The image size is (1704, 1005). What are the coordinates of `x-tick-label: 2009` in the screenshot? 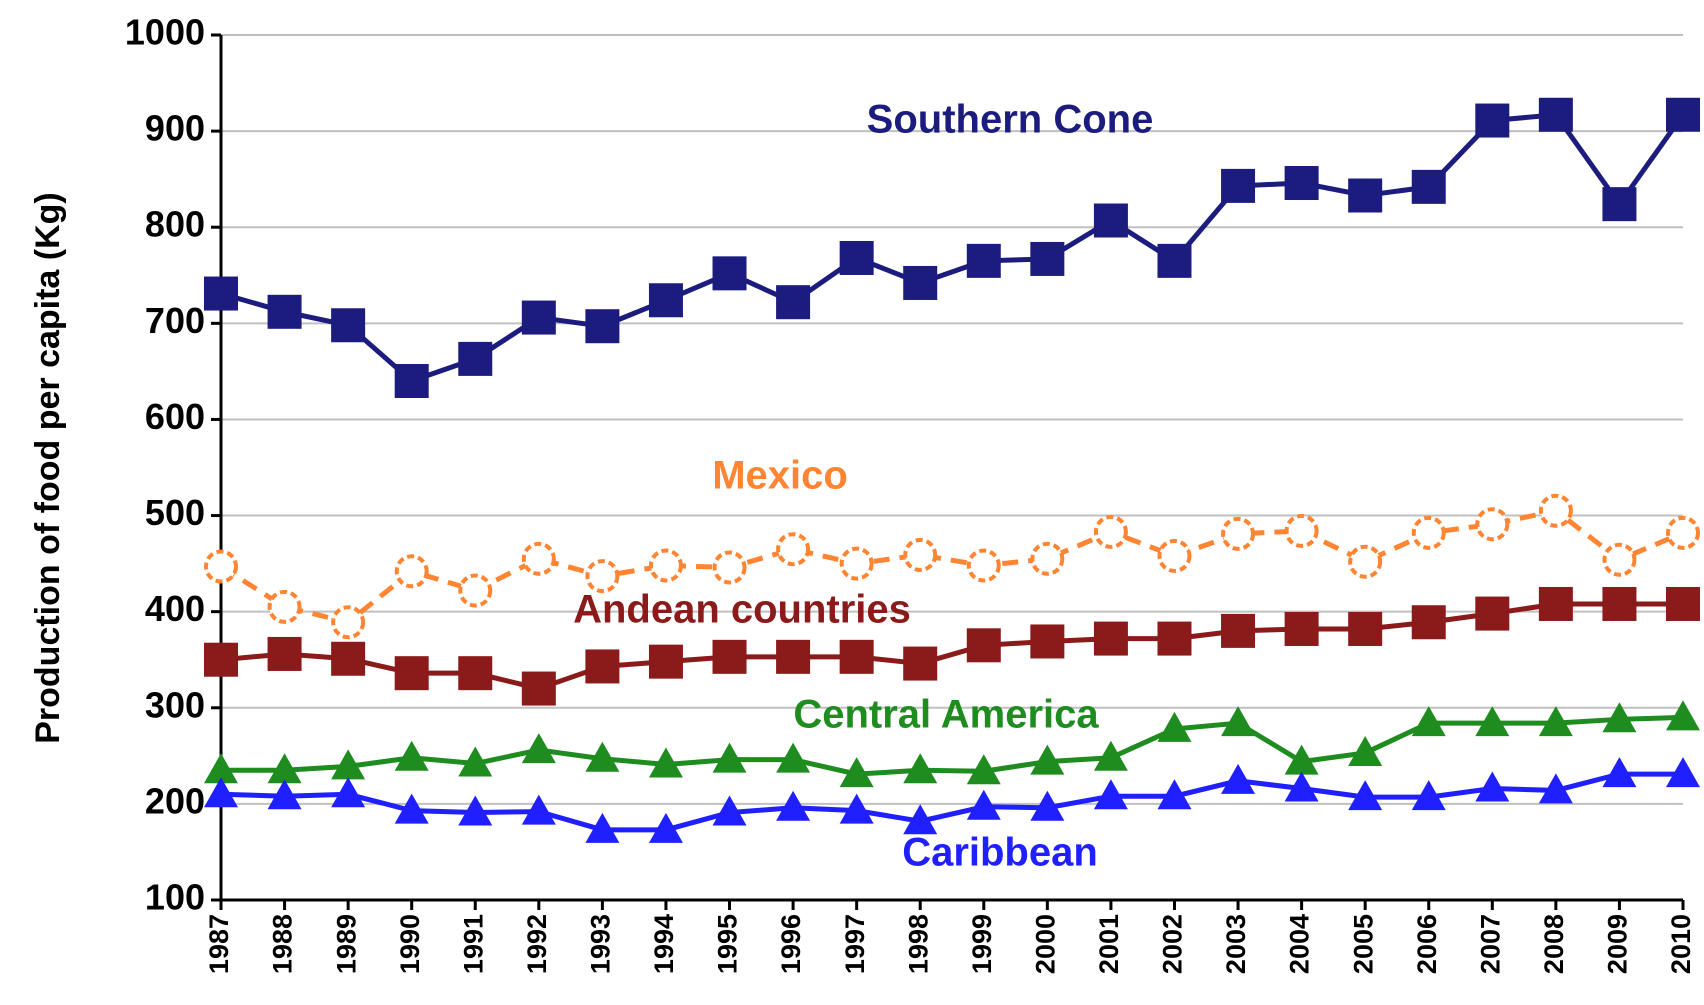 It's located at (1618, 944).